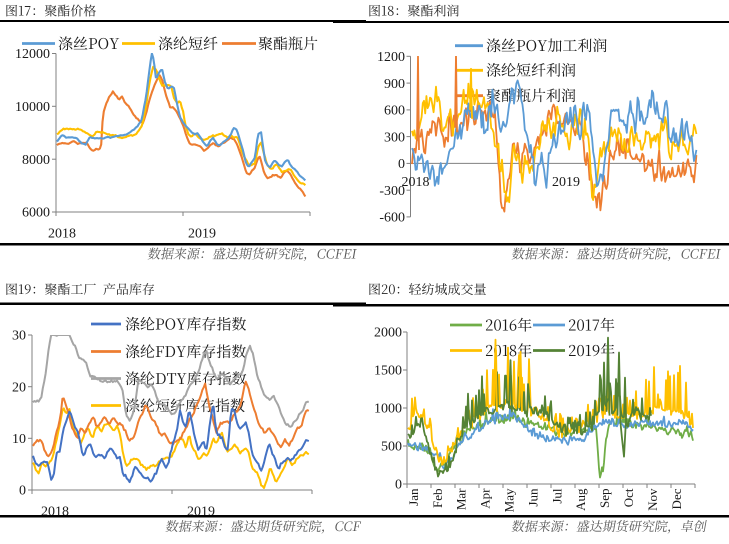 This screenshot has width=729, height=544. I want to click on svg-text: Feb, so click(437, 499).